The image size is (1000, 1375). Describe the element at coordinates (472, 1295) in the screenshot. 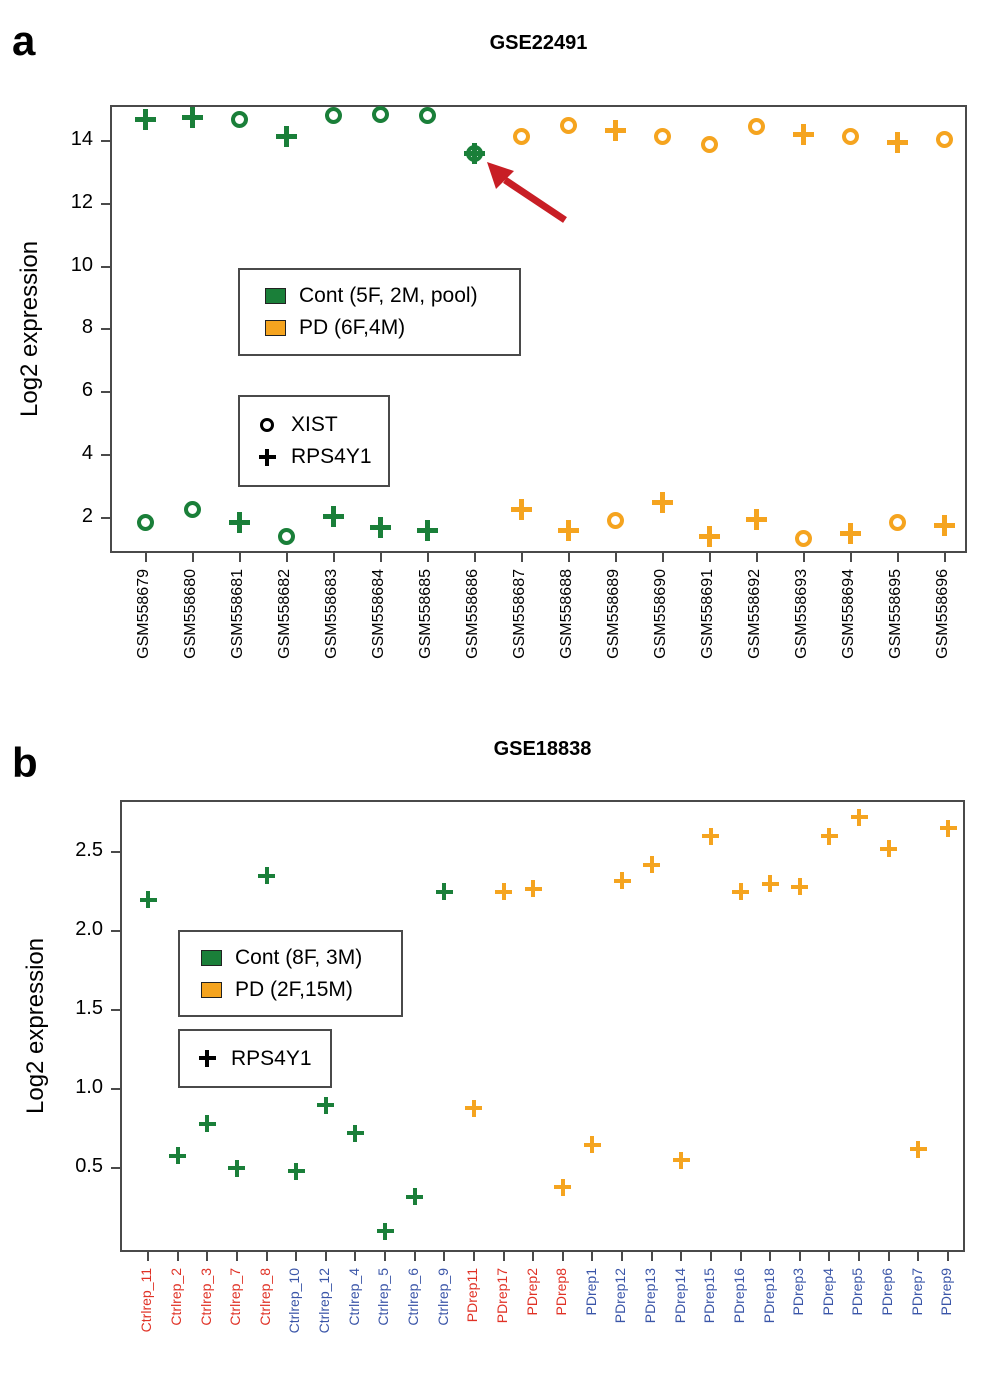

I see `x-tick-label: PDrep11` at that location.